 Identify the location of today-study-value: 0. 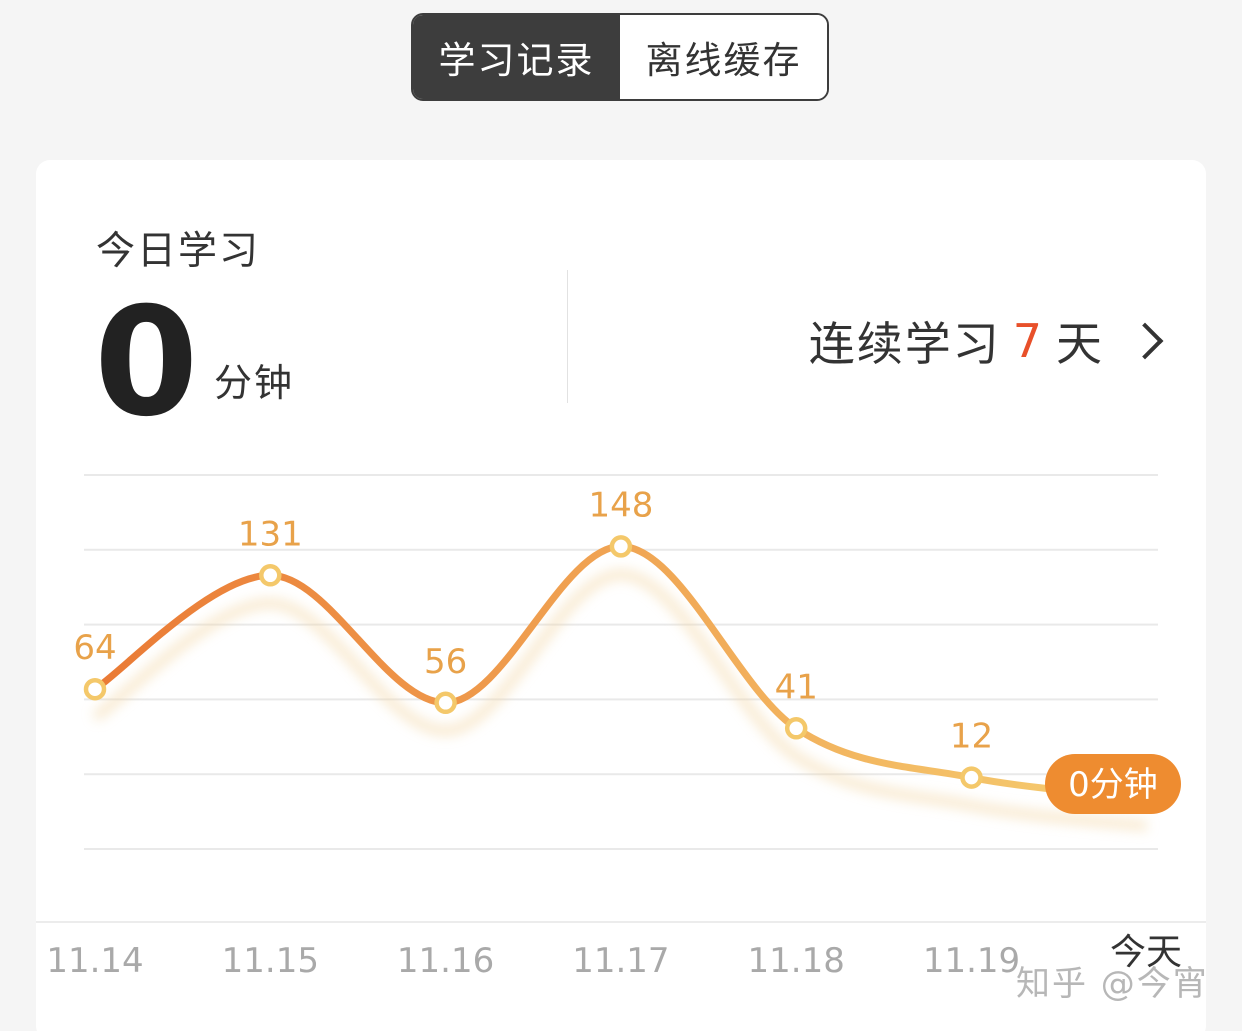
(146, 363).